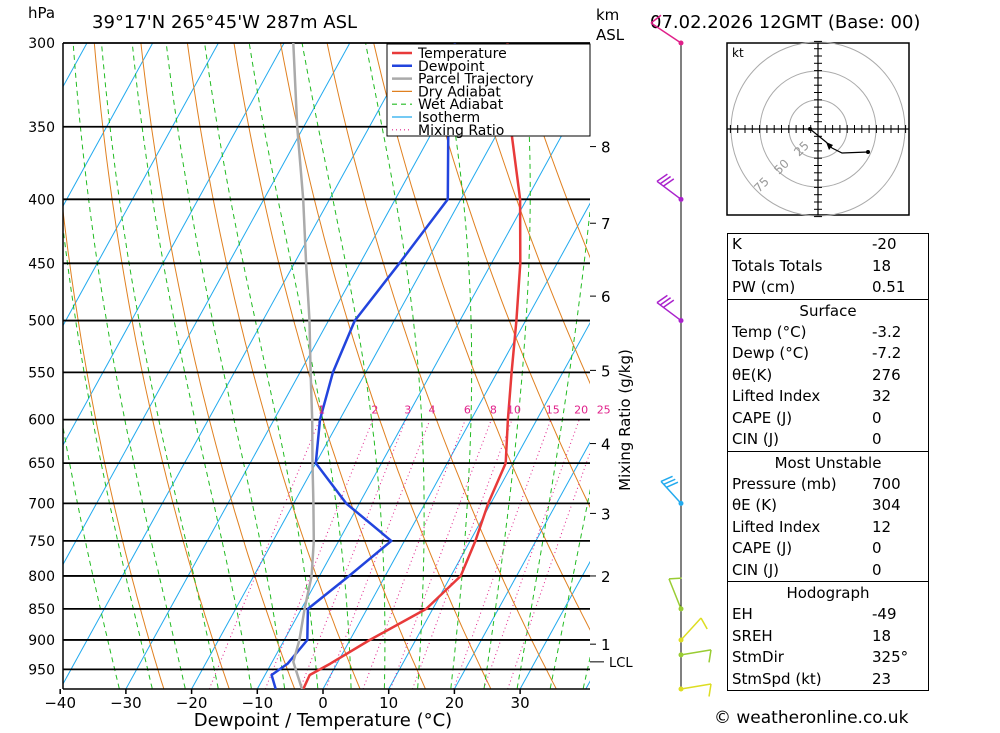 This screenshot has height=733, width=1000. I want to click on index-row: Pressure (mb) 700, so click(828, 485).